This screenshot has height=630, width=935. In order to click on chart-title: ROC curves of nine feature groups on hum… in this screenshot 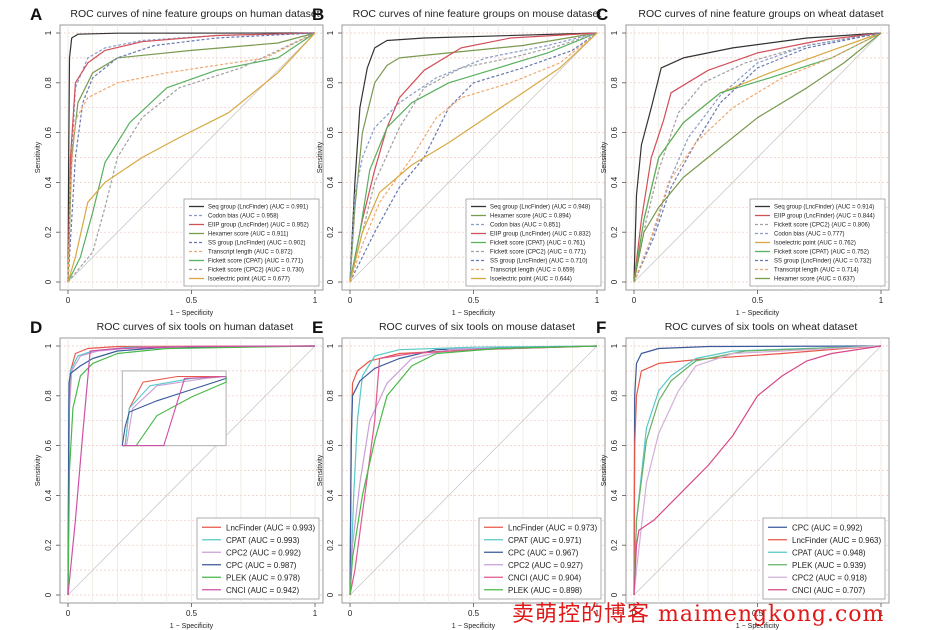, I will do `click(195, 14)`.